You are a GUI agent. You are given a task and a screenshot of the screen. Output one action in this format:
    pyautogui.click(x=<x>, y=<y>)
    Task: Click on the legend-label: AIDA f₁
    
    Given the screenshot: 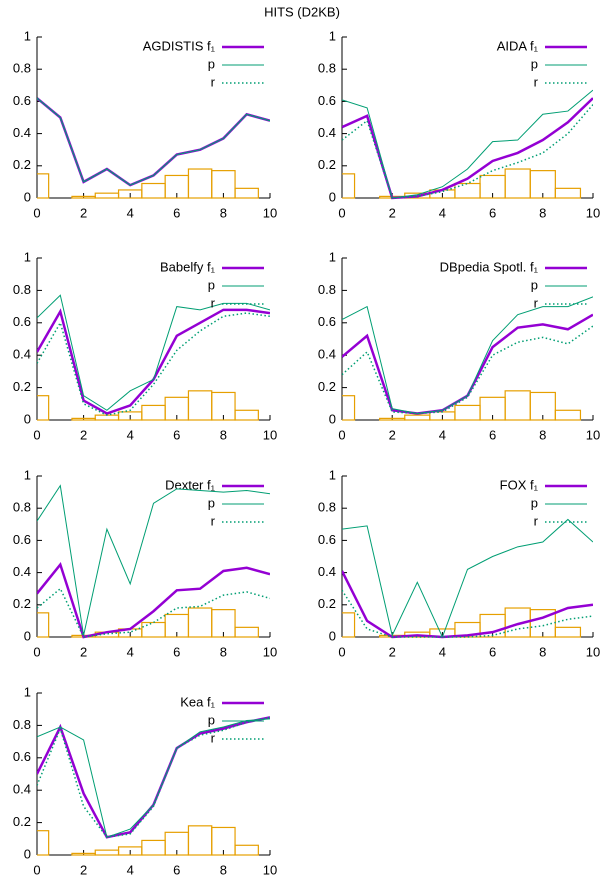 What is the action you would take?
    pyautogui.click(x=518, y=45)
    